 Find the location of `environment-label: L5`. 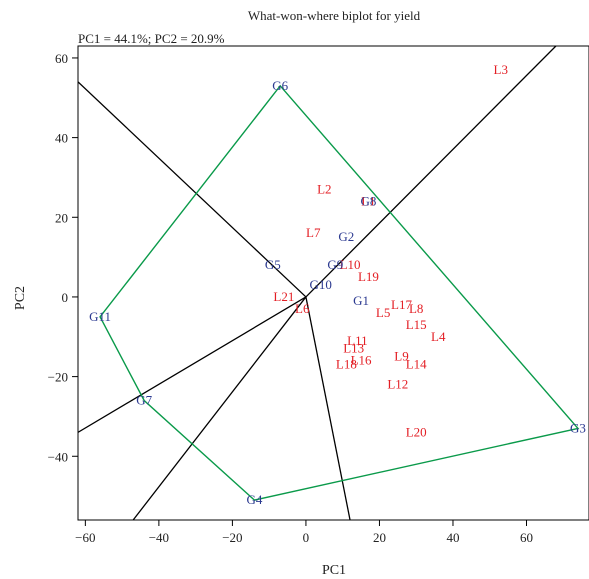

environment-label: L5 is located at coordinates (383, 312).